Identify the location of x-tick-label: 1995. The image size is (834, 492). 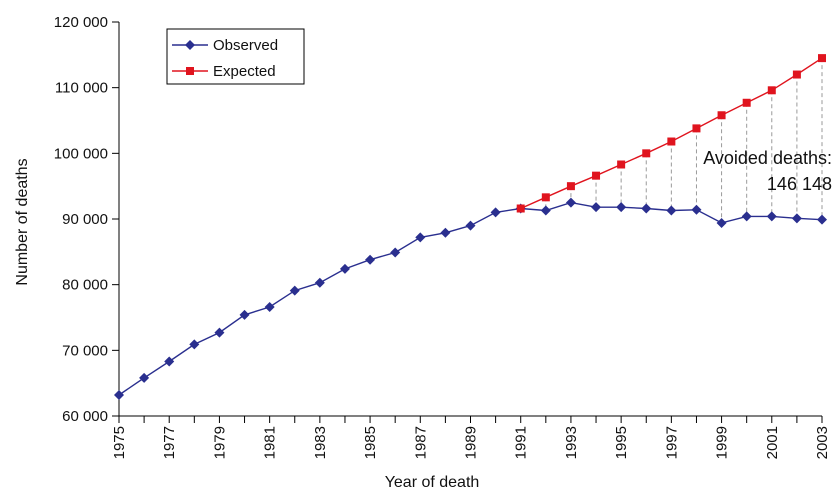
(621, 442).